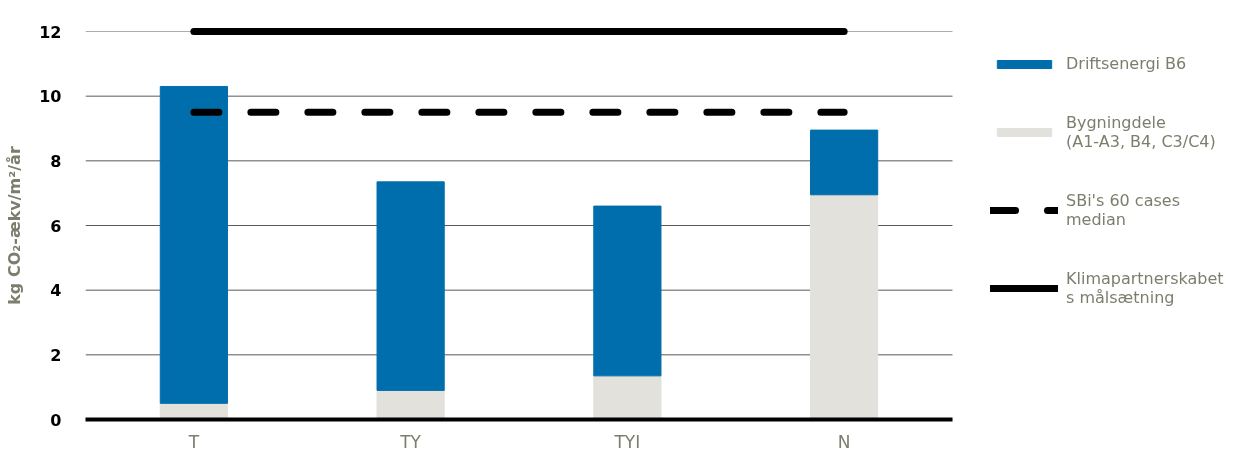  I want to click on y-tick-label: 8, so click(56, 161).